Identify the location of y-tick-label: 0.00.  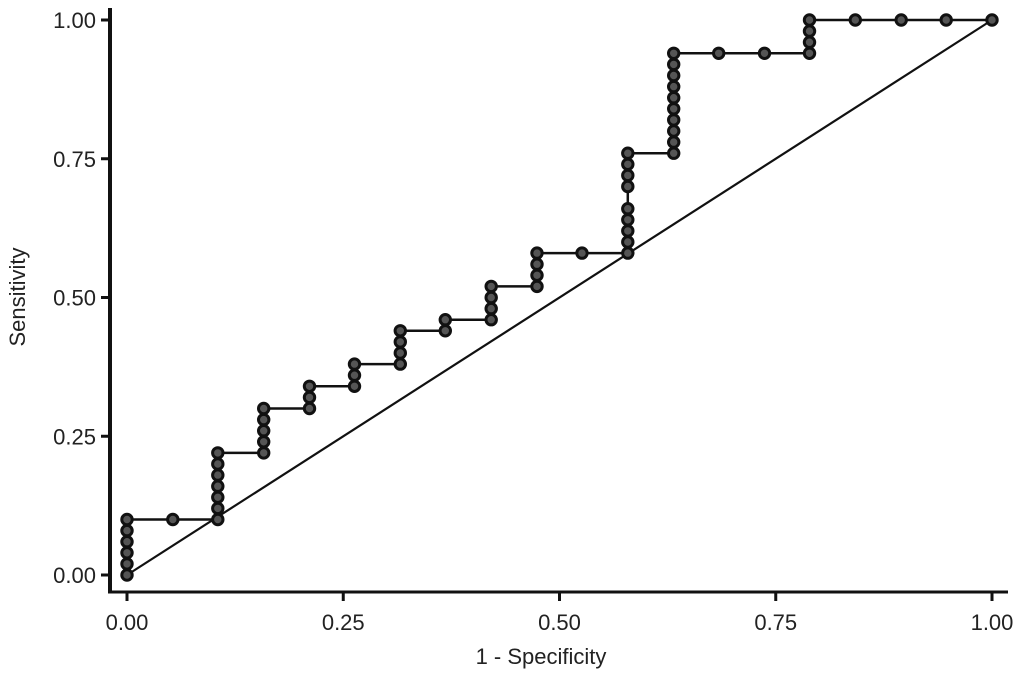
(74, 575).